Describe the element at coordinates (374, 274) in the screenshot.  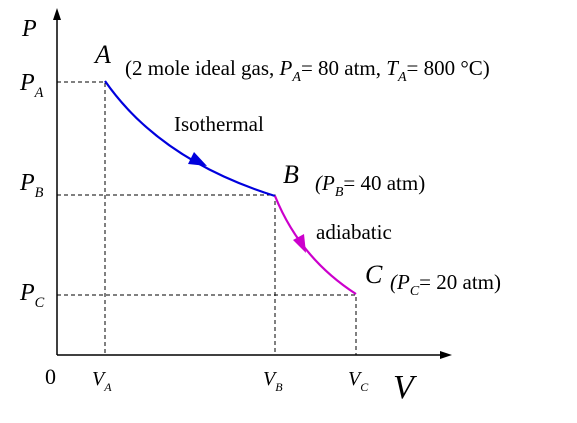
I see `point-label: C` at that location.